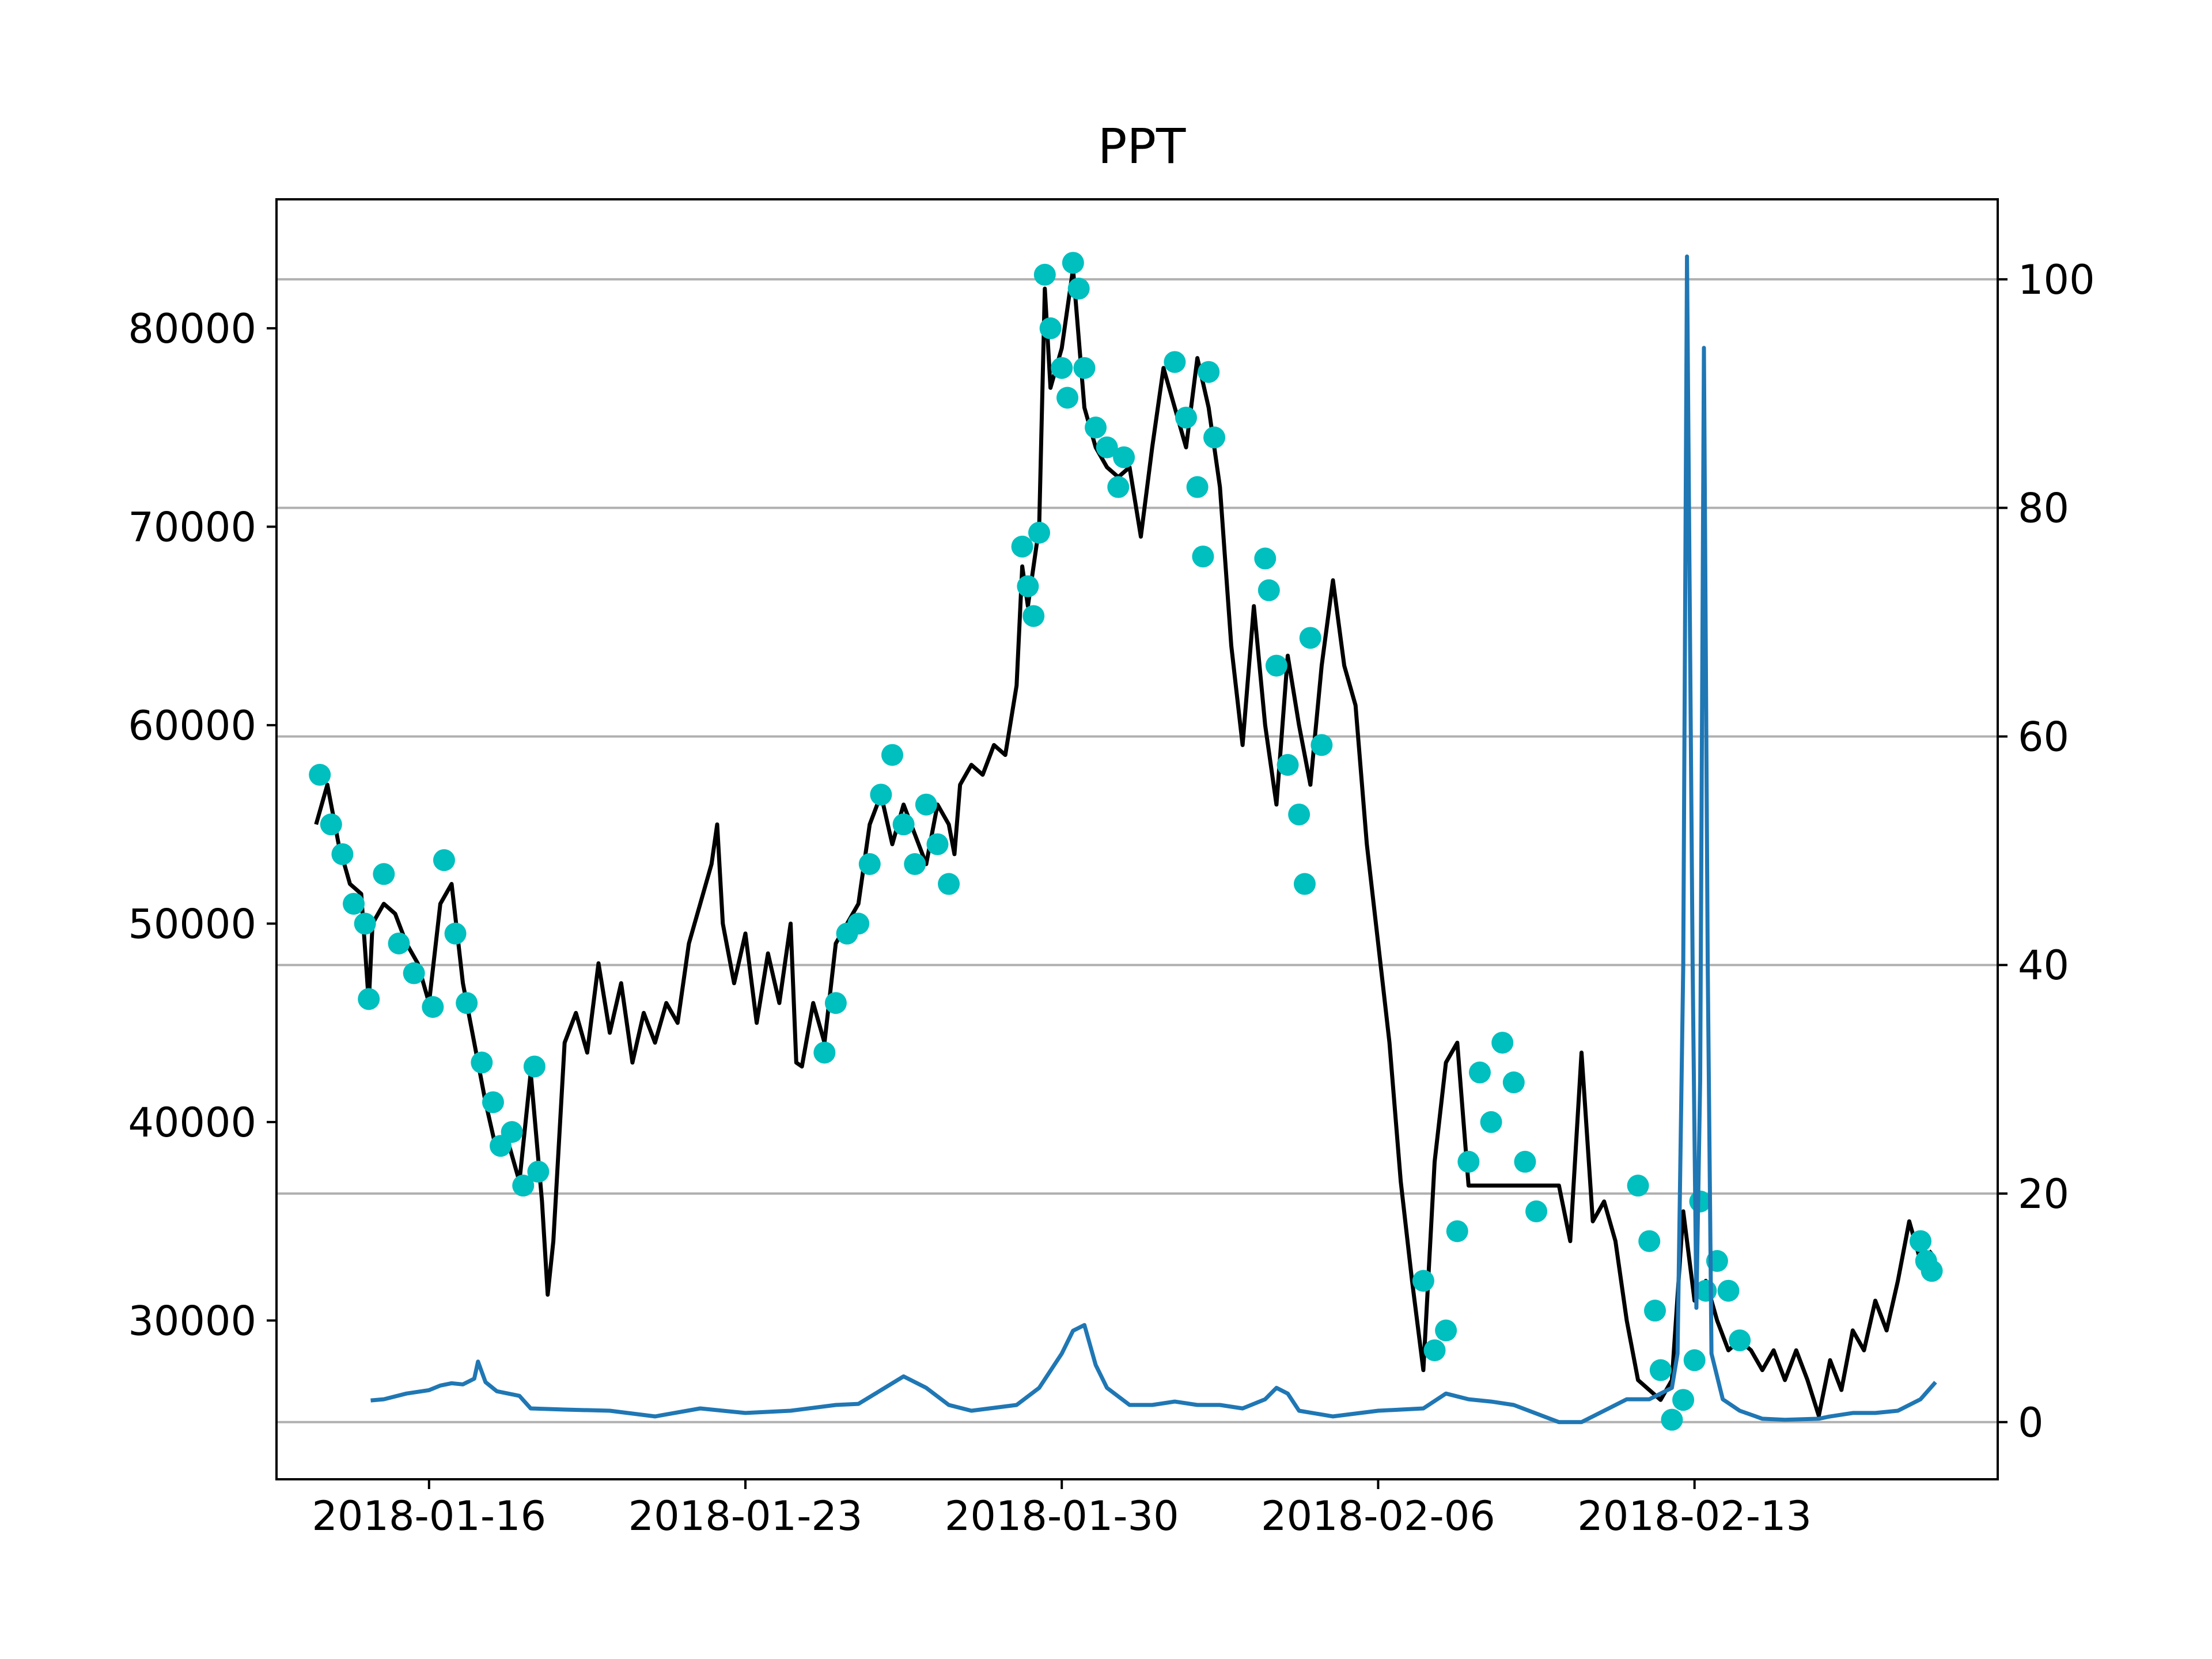  What do you see at coordinates (745, 1516) in the screenshot?
I see `x-tick-label: 2018-01-23` at bounding box center [745, 1516].